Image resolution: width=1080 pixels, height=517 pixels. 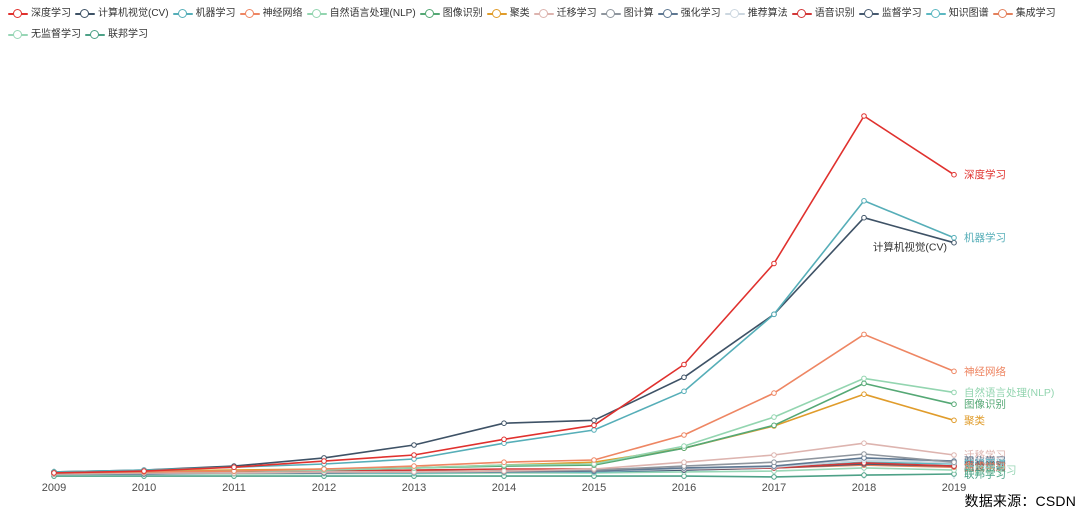 I want to click on legend-item-label: 无监督学习, so click(x=56, y=34).